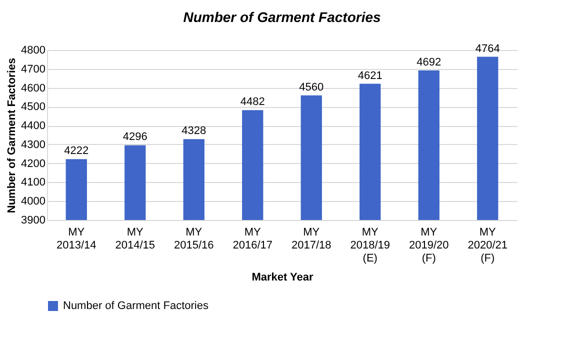 This screenshot has height=342, width=585. Describe the element at coordinates (311, 239) in the screenshot. I see `x-tick-label: MY 2017/18` at that location.